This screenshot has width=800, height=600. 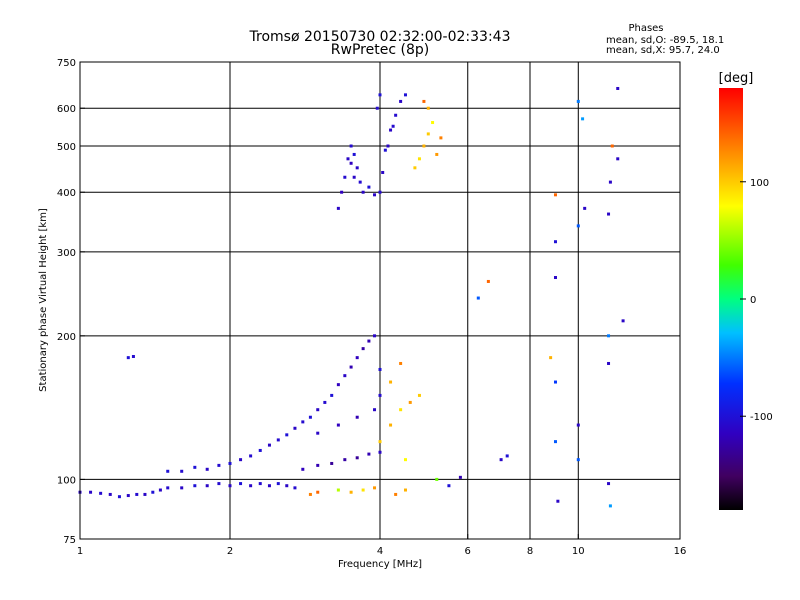 What do you see at coordinates (753, 300) in the screenshot?
I see `colorbar-tick-label: 0` at bounding box center [753, 300].